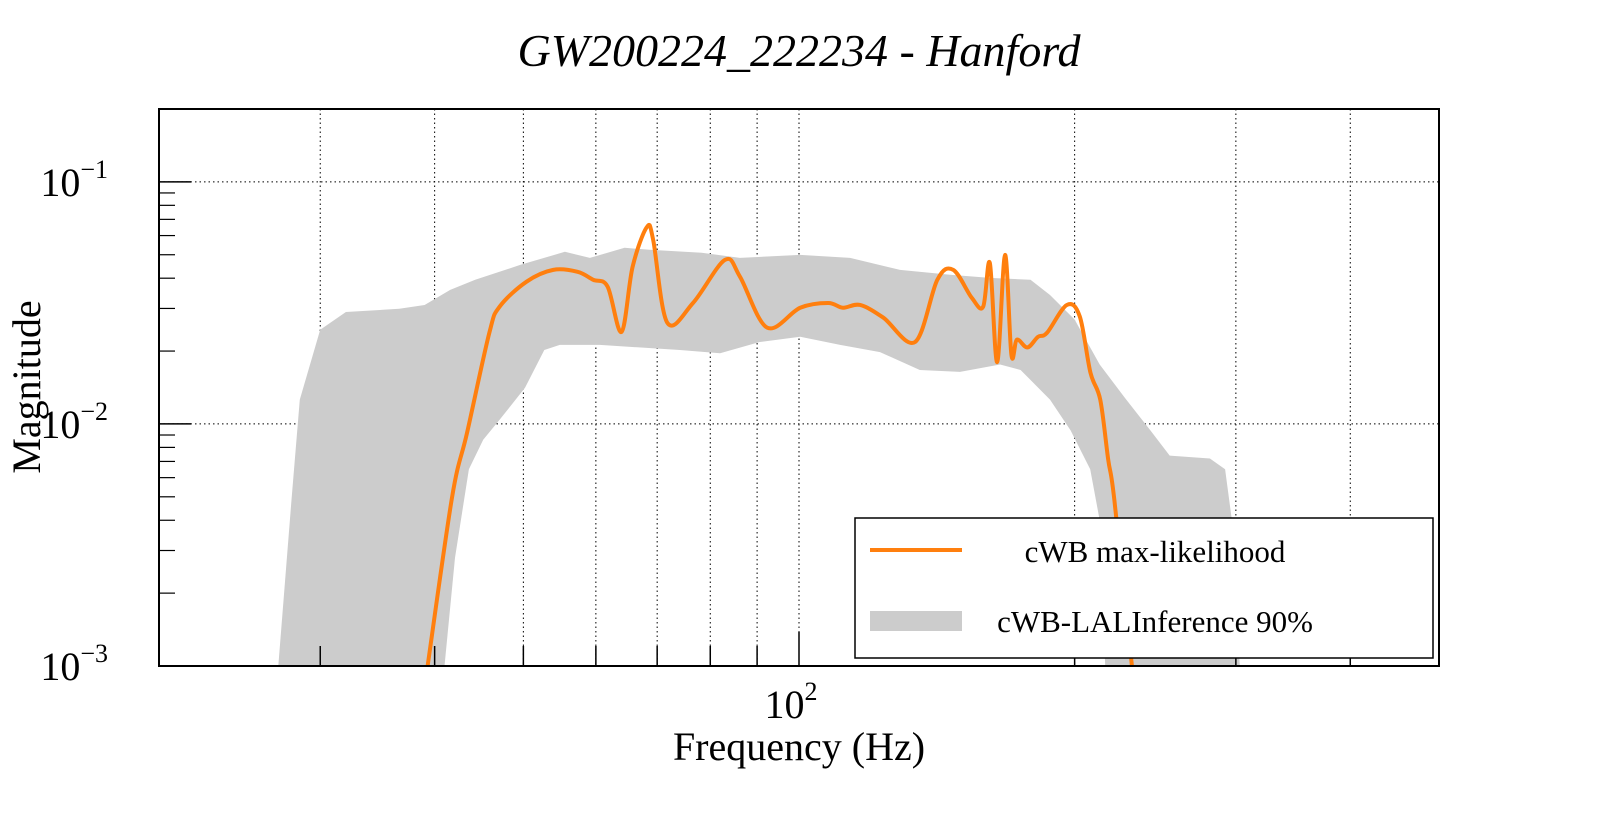  I want to click on legend-swatch-band, so click(916, 621).